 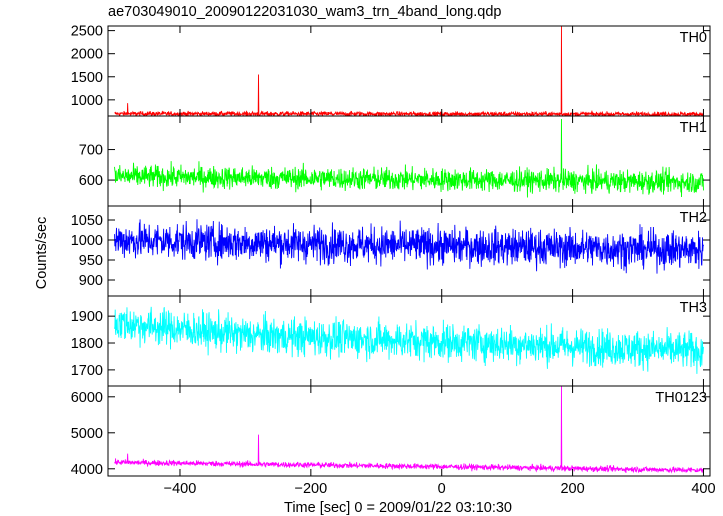 I want to click on y-tick-label: 2500, so click(x=87, y=32).